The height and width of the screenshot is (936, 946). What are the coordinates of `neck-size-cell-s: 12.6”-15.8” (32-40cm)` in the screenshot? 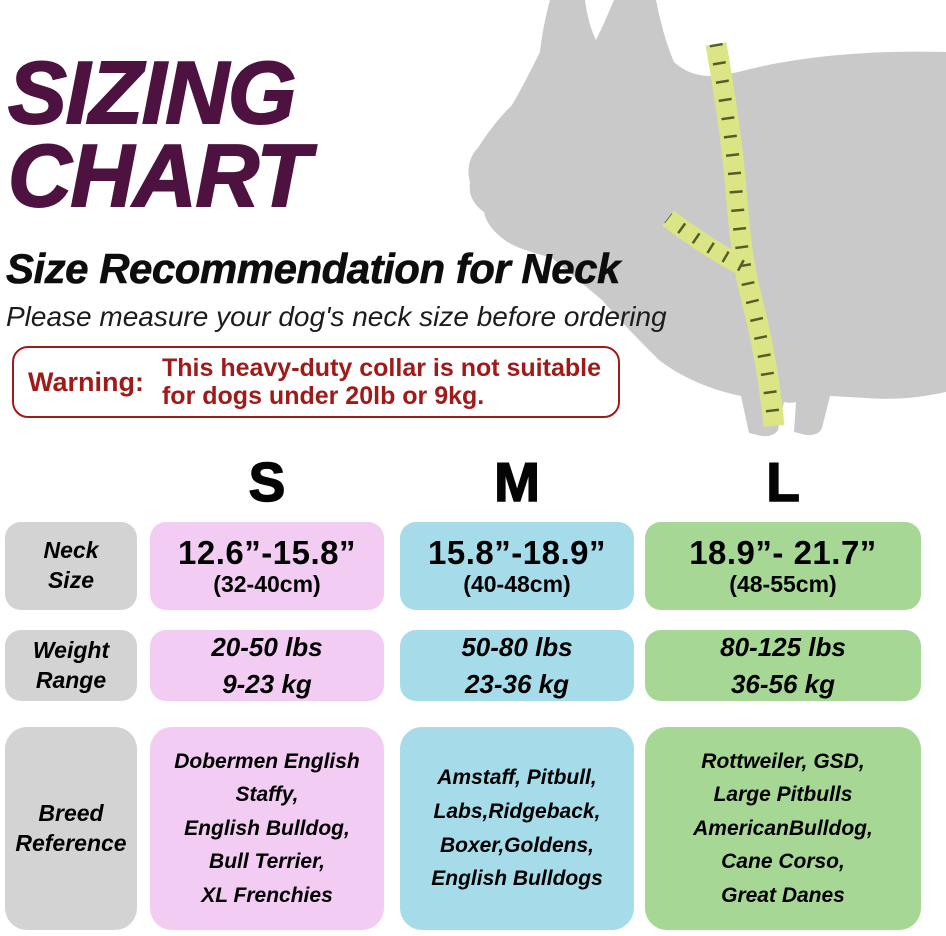 It's located at (267, 566).